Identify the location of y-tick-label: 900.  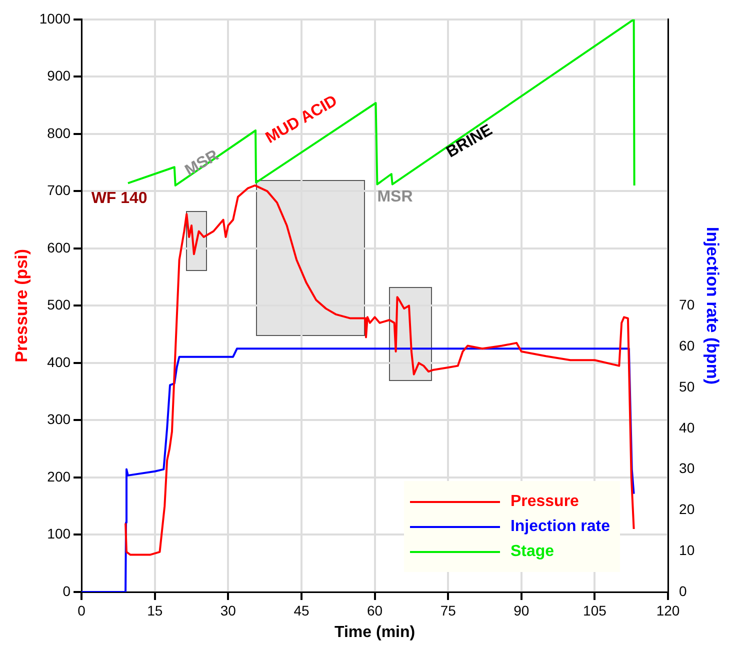
(59, 76).